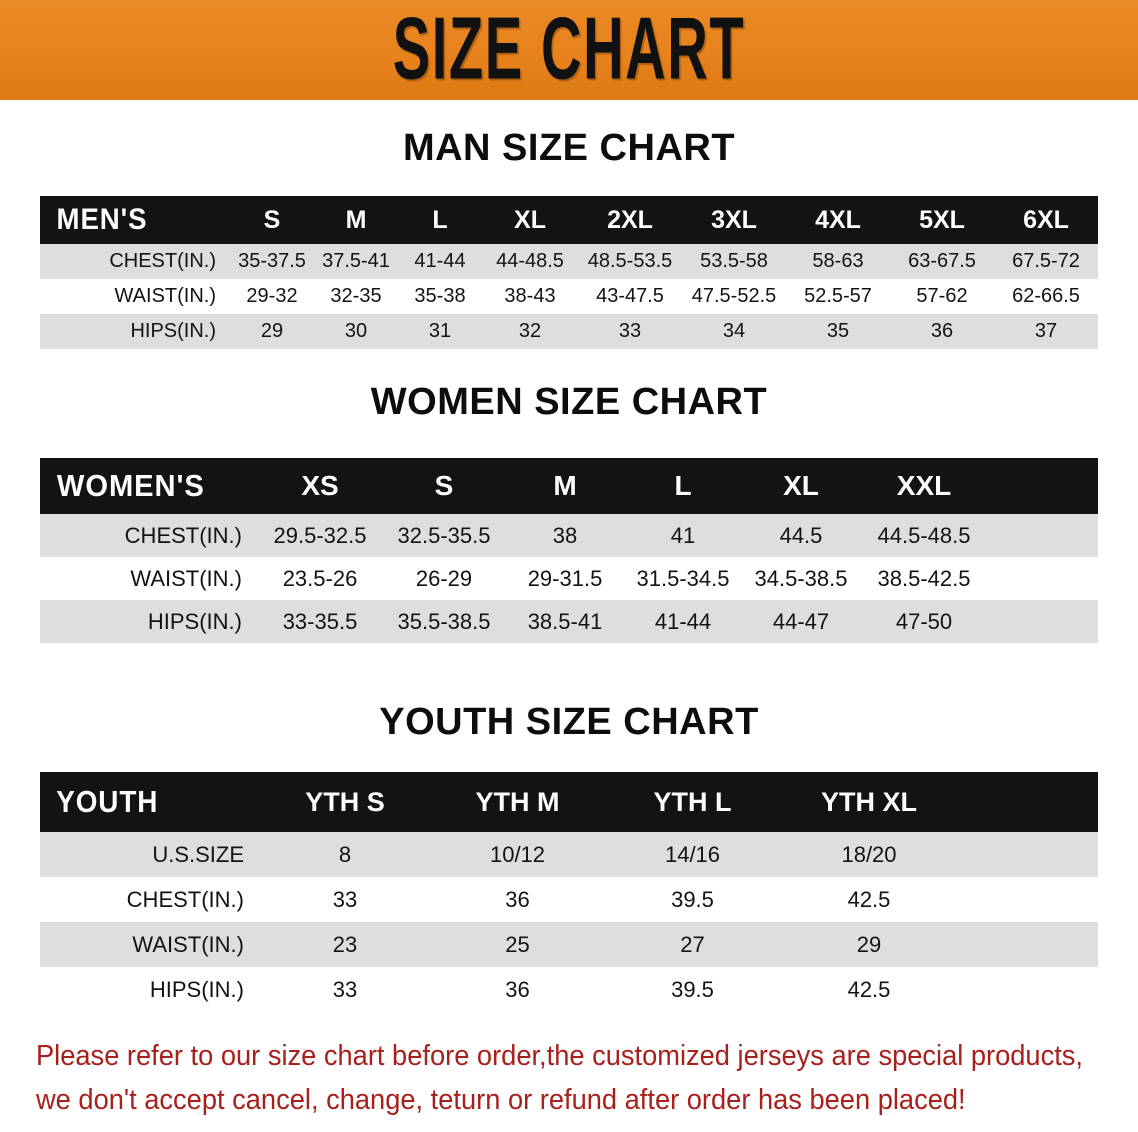  I want to click on man-col-header-xl: XL, so click(530, 219).